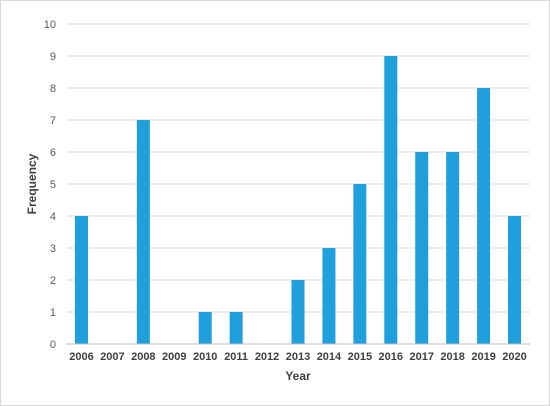  Describe the element at coordinates (53, 121) in the screenshot. I see `y-tick-label: 7` at that location.